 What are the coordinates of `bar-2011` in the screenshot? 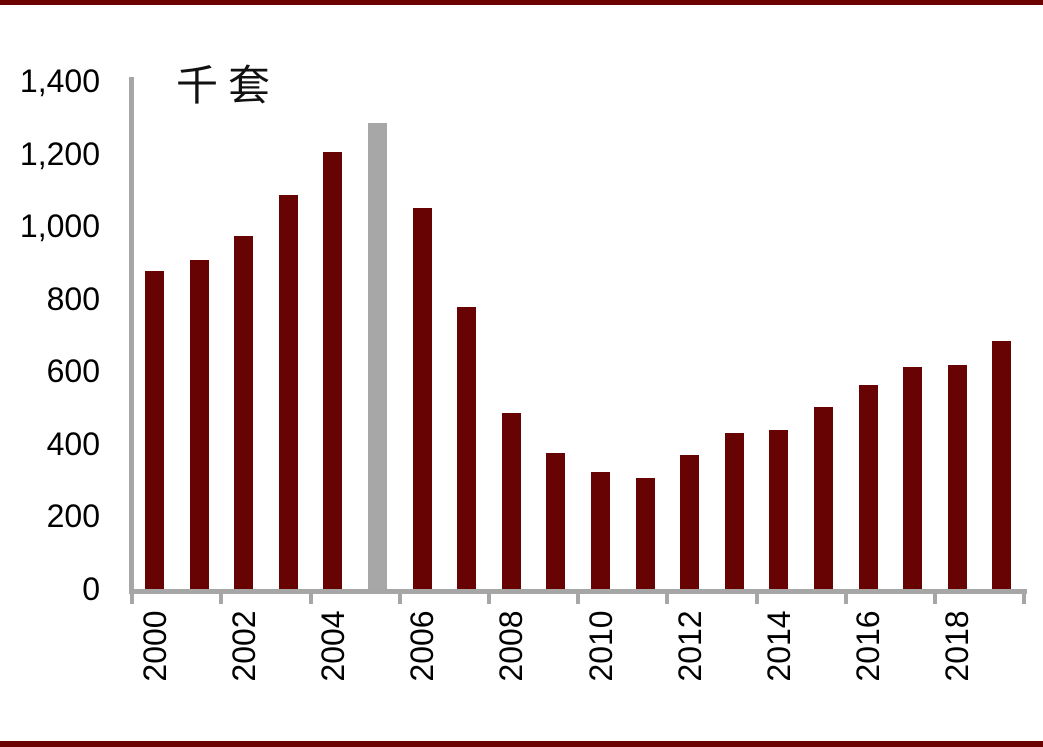 It's located at (645, 533).